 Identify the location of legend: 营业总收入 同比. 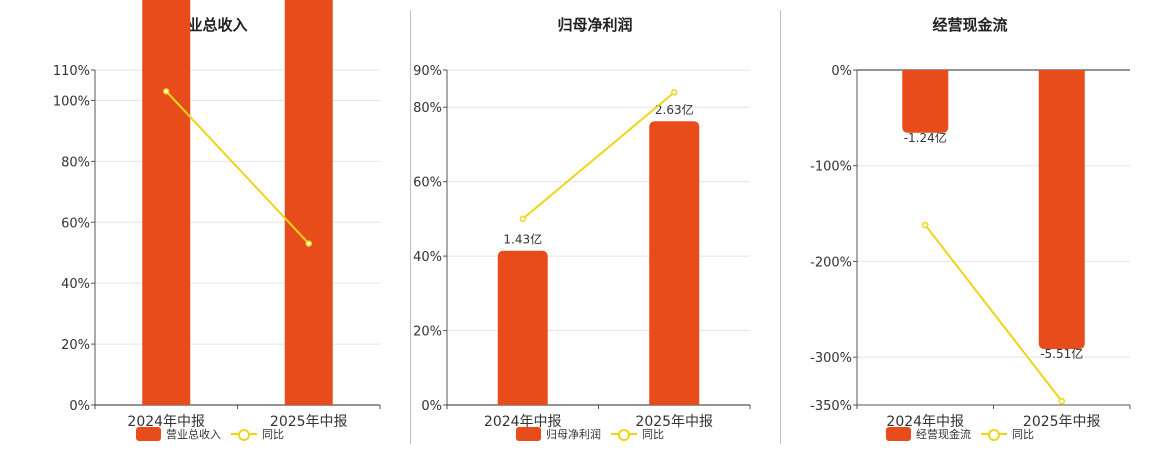
(210, 434).